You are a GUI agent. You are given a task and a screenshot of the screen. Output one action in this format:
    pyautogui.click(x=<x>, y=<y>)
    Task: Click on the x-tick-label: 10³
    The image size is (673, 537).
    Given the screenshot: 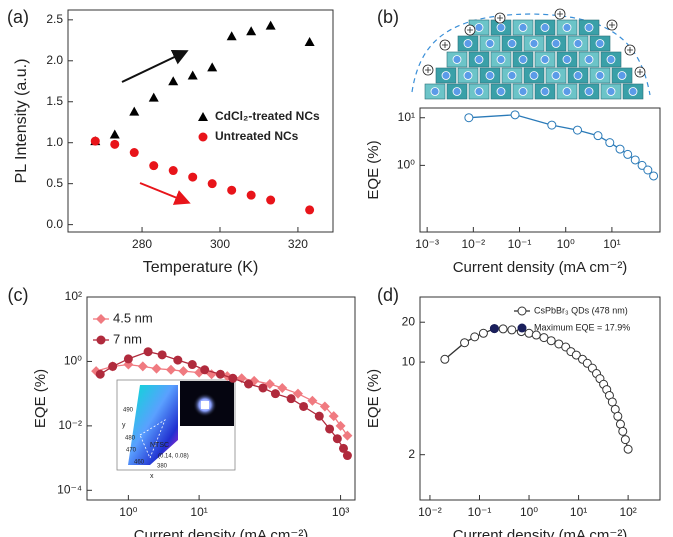 What is the action you would take?
    pyautogui.click(x=340, y=512)
    